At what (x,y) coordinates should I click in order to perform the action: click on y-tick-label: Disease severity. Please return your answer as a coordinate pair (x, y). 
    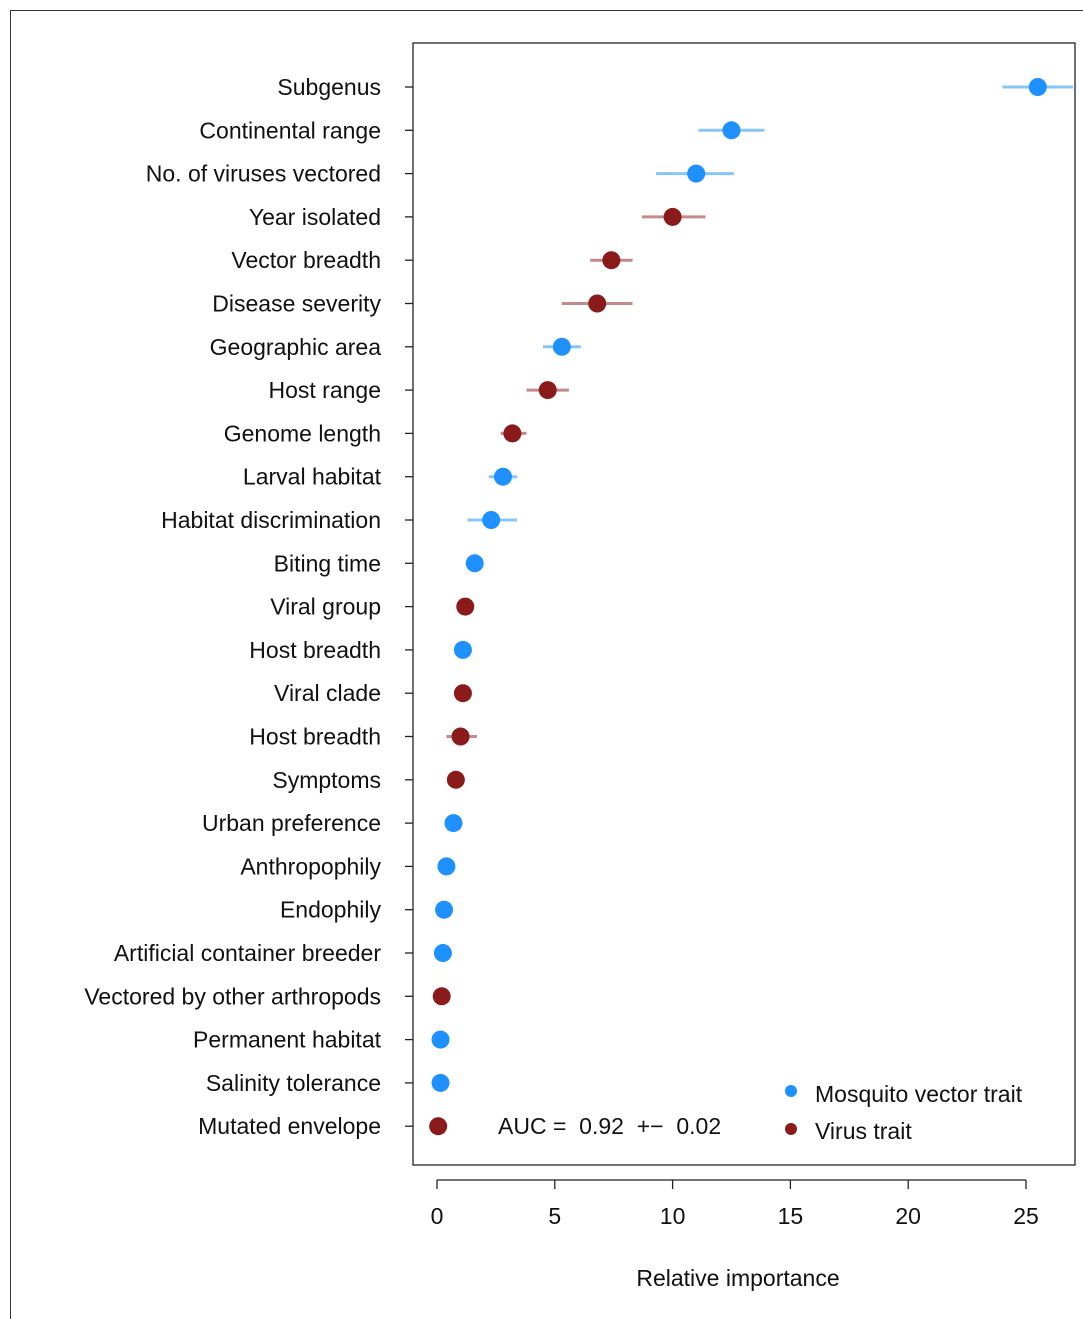
    Looking at the image, I should click on (296, 304).